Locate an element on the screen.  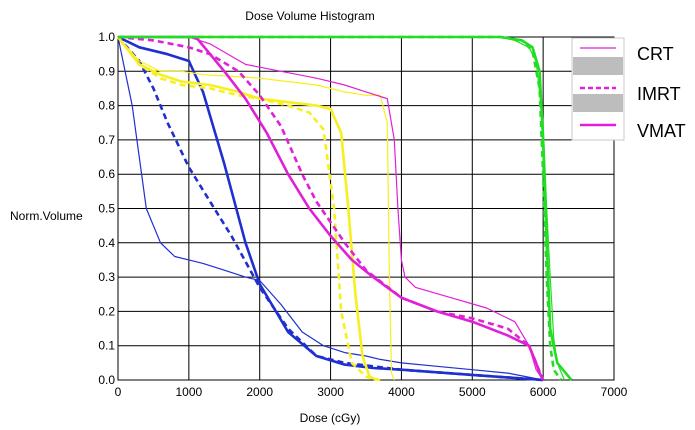
x-tick-label: 5000 is located at coordinates (472, 392).